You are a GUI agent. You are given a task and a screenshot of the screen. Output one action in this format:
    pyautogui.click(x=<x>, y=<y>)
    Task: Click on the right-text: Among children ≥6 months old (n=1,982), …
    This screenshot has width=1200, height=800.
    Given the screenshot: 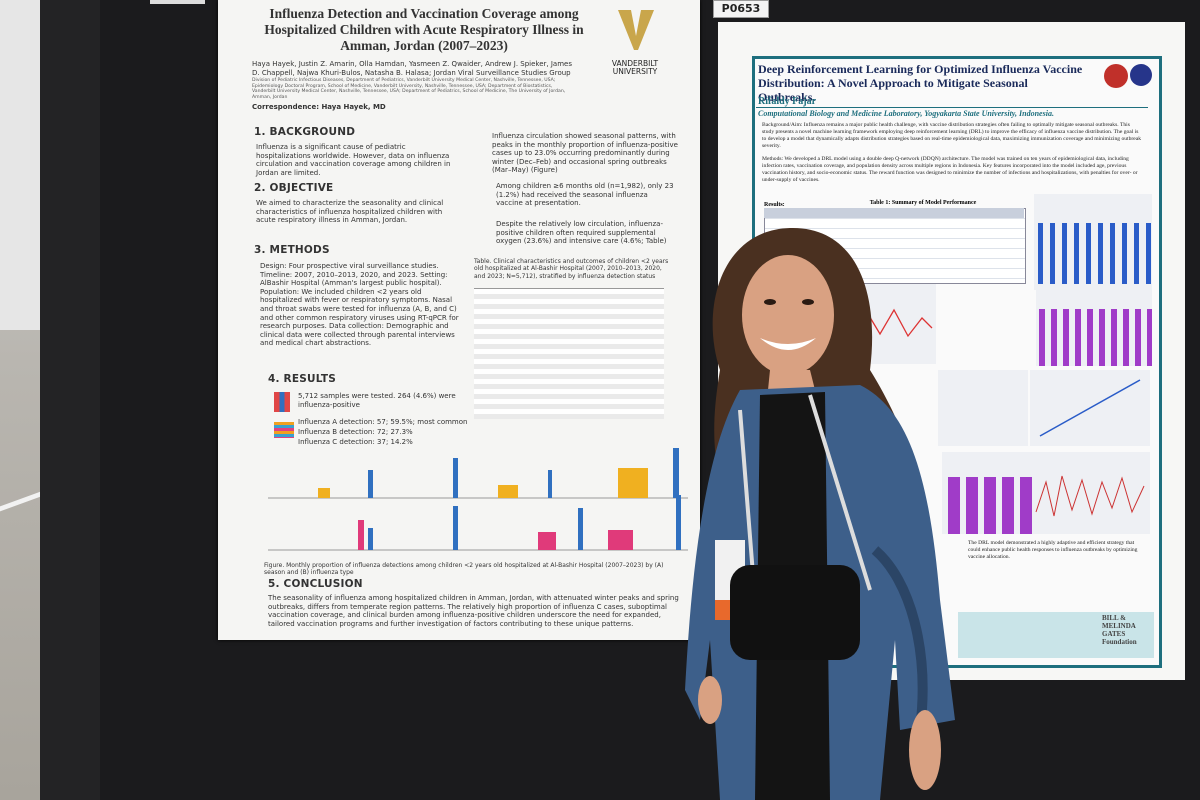 What is the action you would take?
    pyautogui.click(x=585, y=195)
    